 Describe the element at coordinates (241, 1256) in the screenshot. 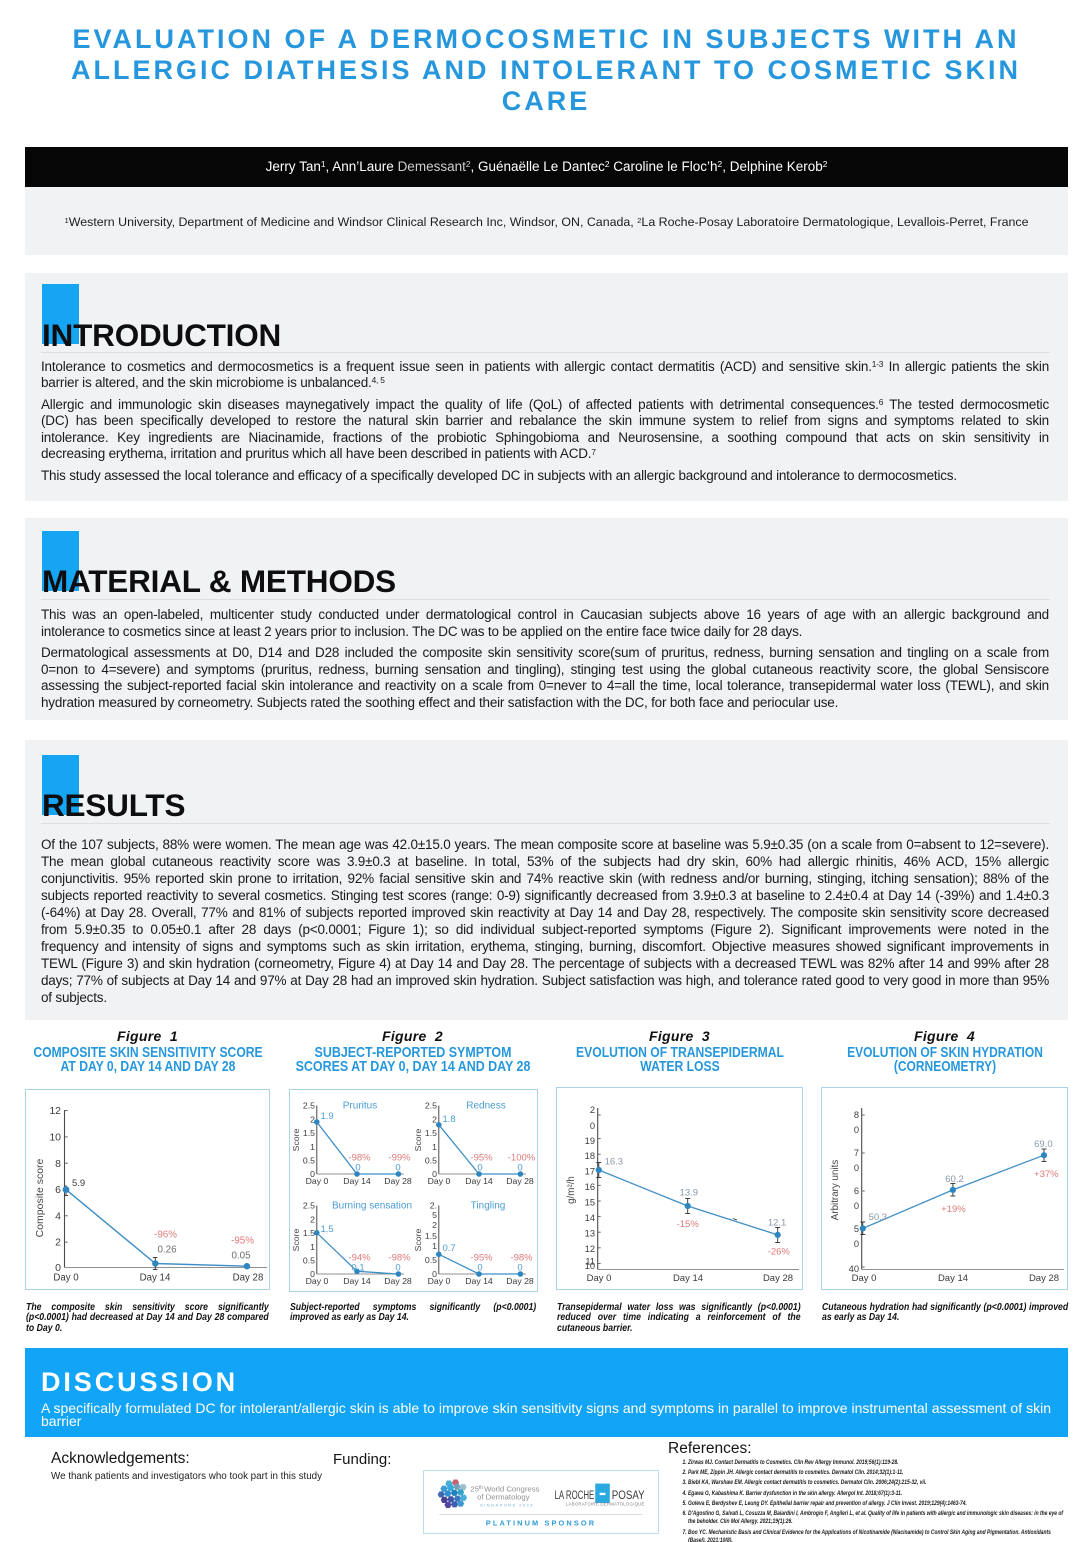

I see `svg-text: 0.05` at that location.